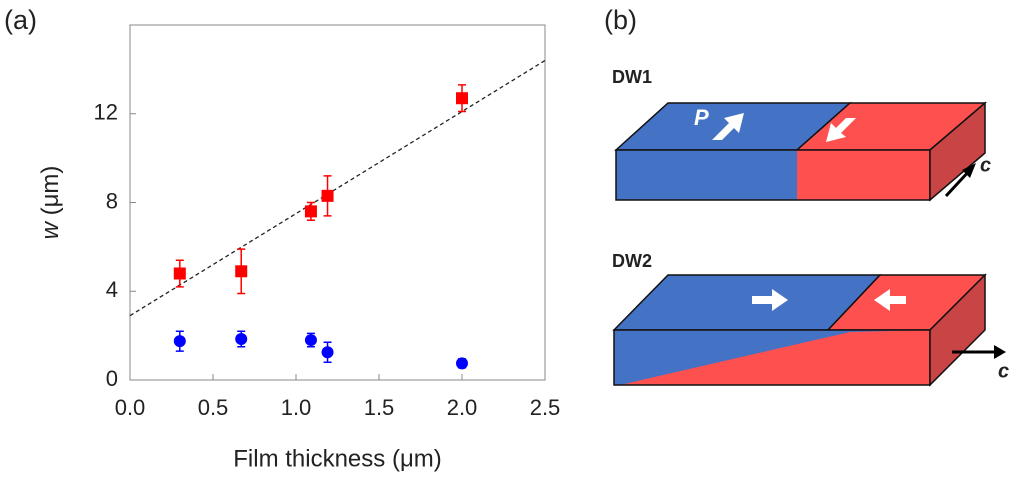 Image resolution: width=1012 pixels, height=478 pixels. I want to click on y-axis-variable: w, so click(50, 229).